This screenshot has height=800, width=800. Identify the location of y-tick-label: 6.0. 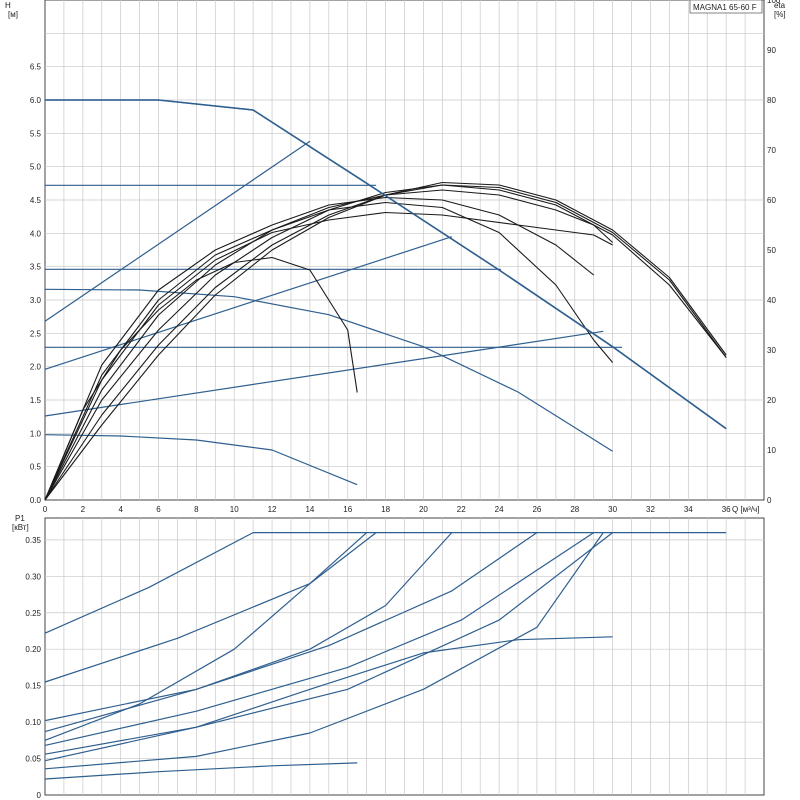
(36, 100).